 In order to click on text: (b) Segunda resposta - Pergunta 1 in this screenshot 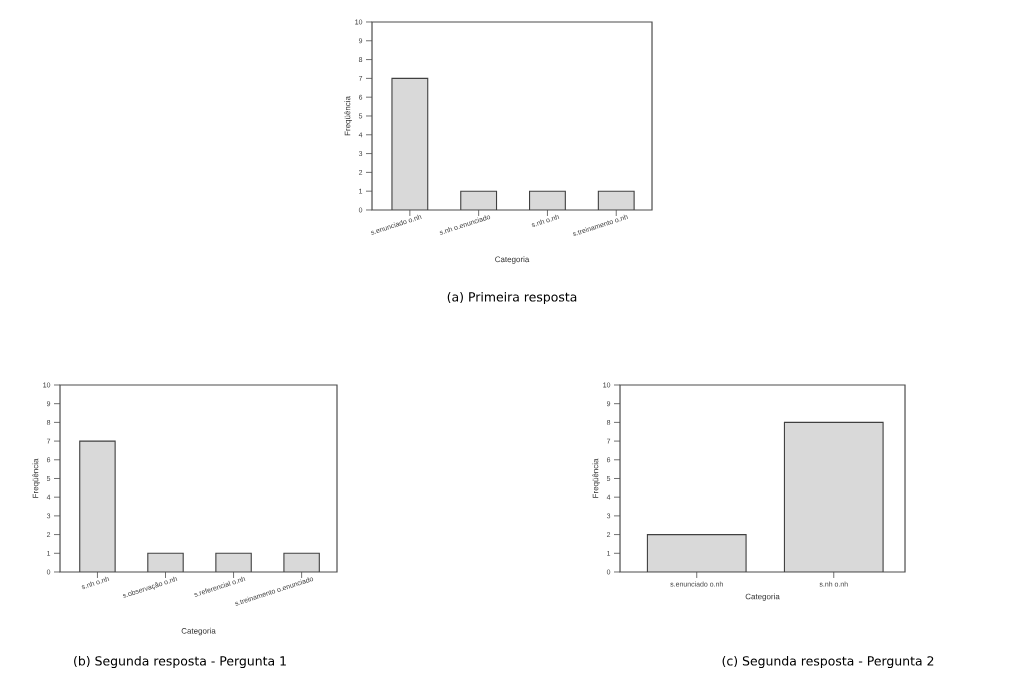, I will do `click(180, 662)`.